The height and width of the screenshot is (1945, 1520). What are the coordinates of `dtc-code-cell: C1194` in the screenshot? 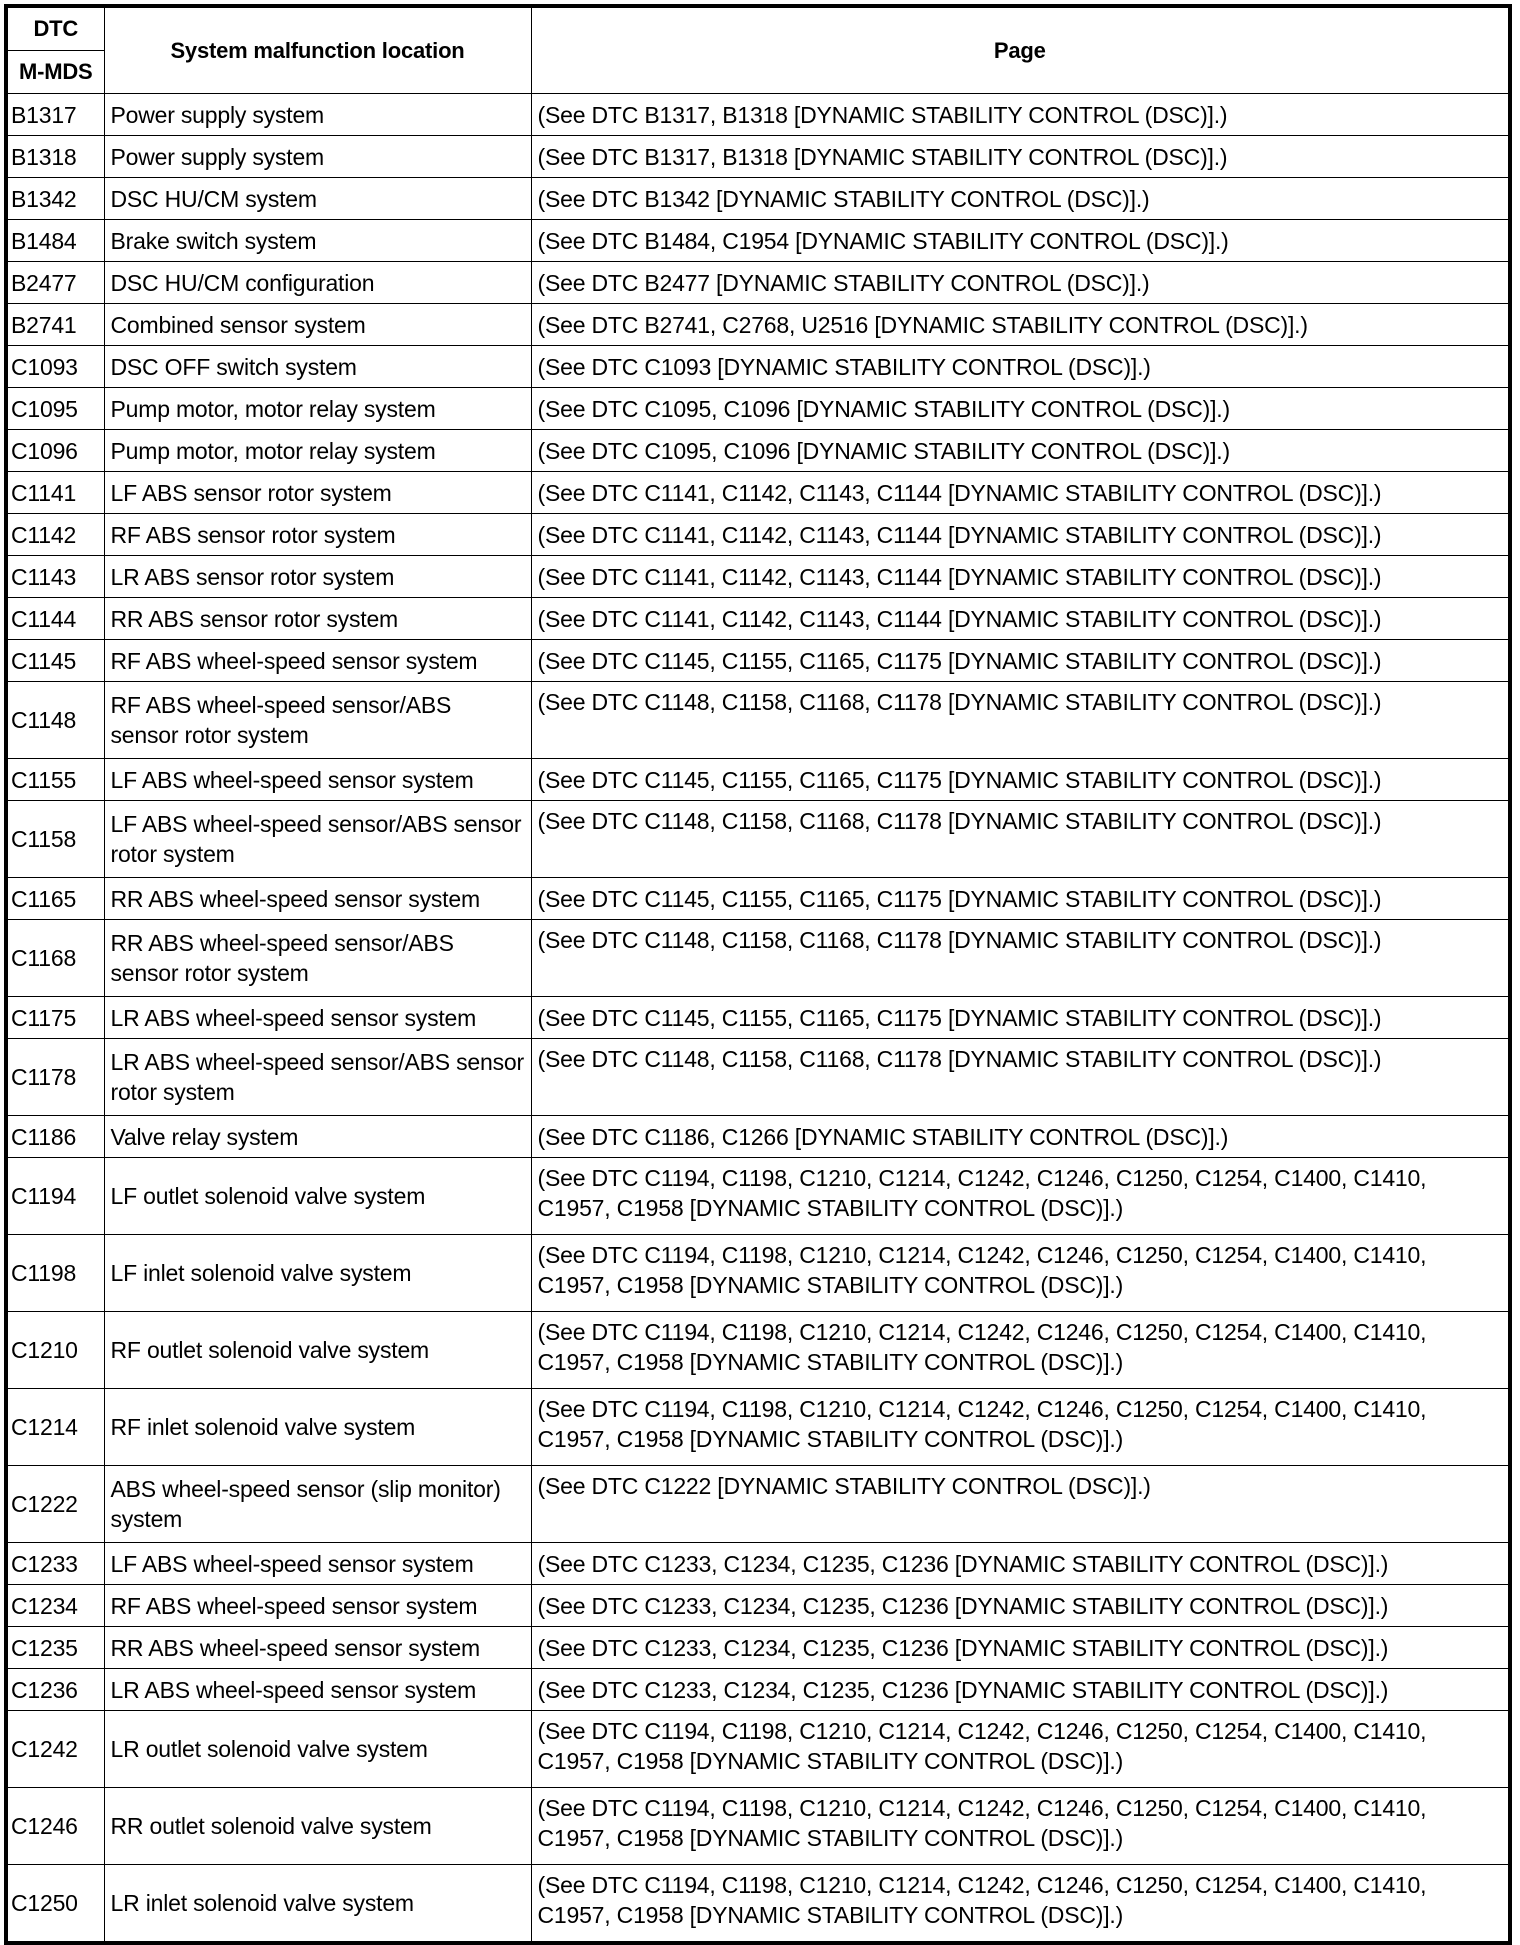 It's located at (55, 1196).